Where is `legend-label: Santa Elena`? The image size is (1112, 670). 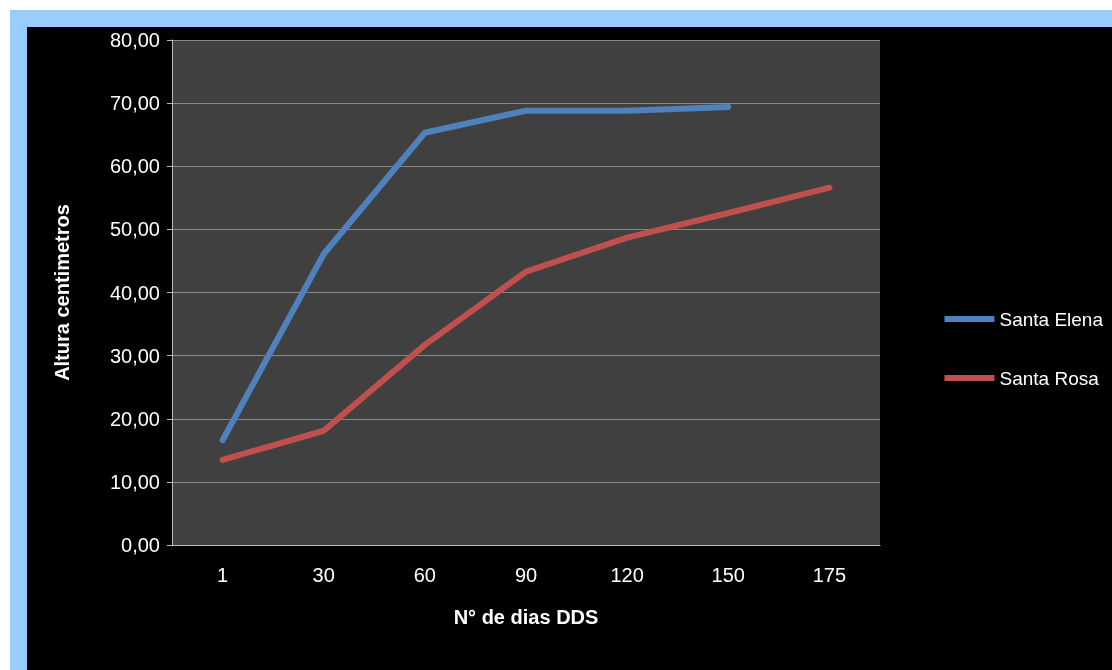 legend-label: Santa Elena is located at coordinates (1051, 319).